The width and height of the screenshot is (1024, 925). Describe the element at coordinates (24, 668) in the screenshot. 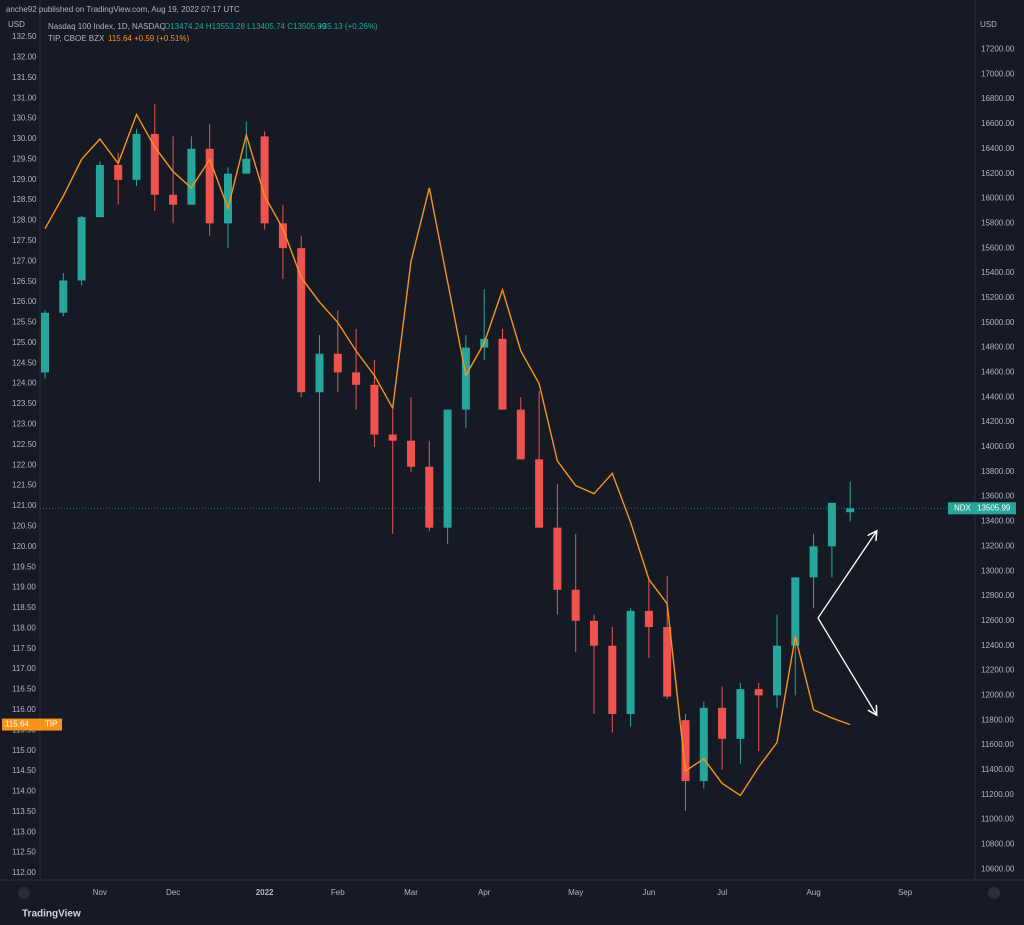

I see `y-tick-label: 117.00` at that location.